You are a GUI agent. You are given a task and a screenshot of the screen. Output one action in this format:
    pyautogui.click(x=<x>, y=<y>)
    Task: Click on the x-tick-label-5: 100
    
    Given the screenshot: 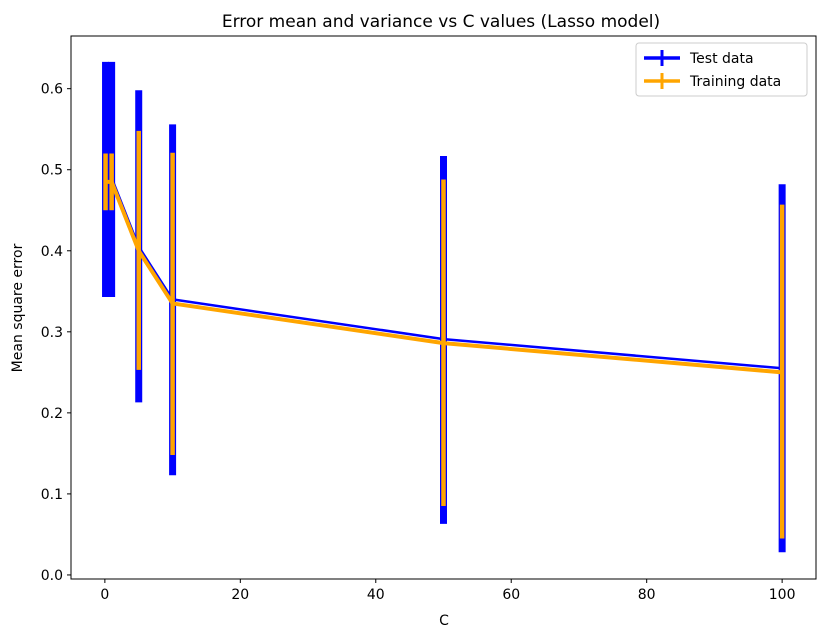 What is the action you would take?
    pyautogui.click(x=782, y=595)
    